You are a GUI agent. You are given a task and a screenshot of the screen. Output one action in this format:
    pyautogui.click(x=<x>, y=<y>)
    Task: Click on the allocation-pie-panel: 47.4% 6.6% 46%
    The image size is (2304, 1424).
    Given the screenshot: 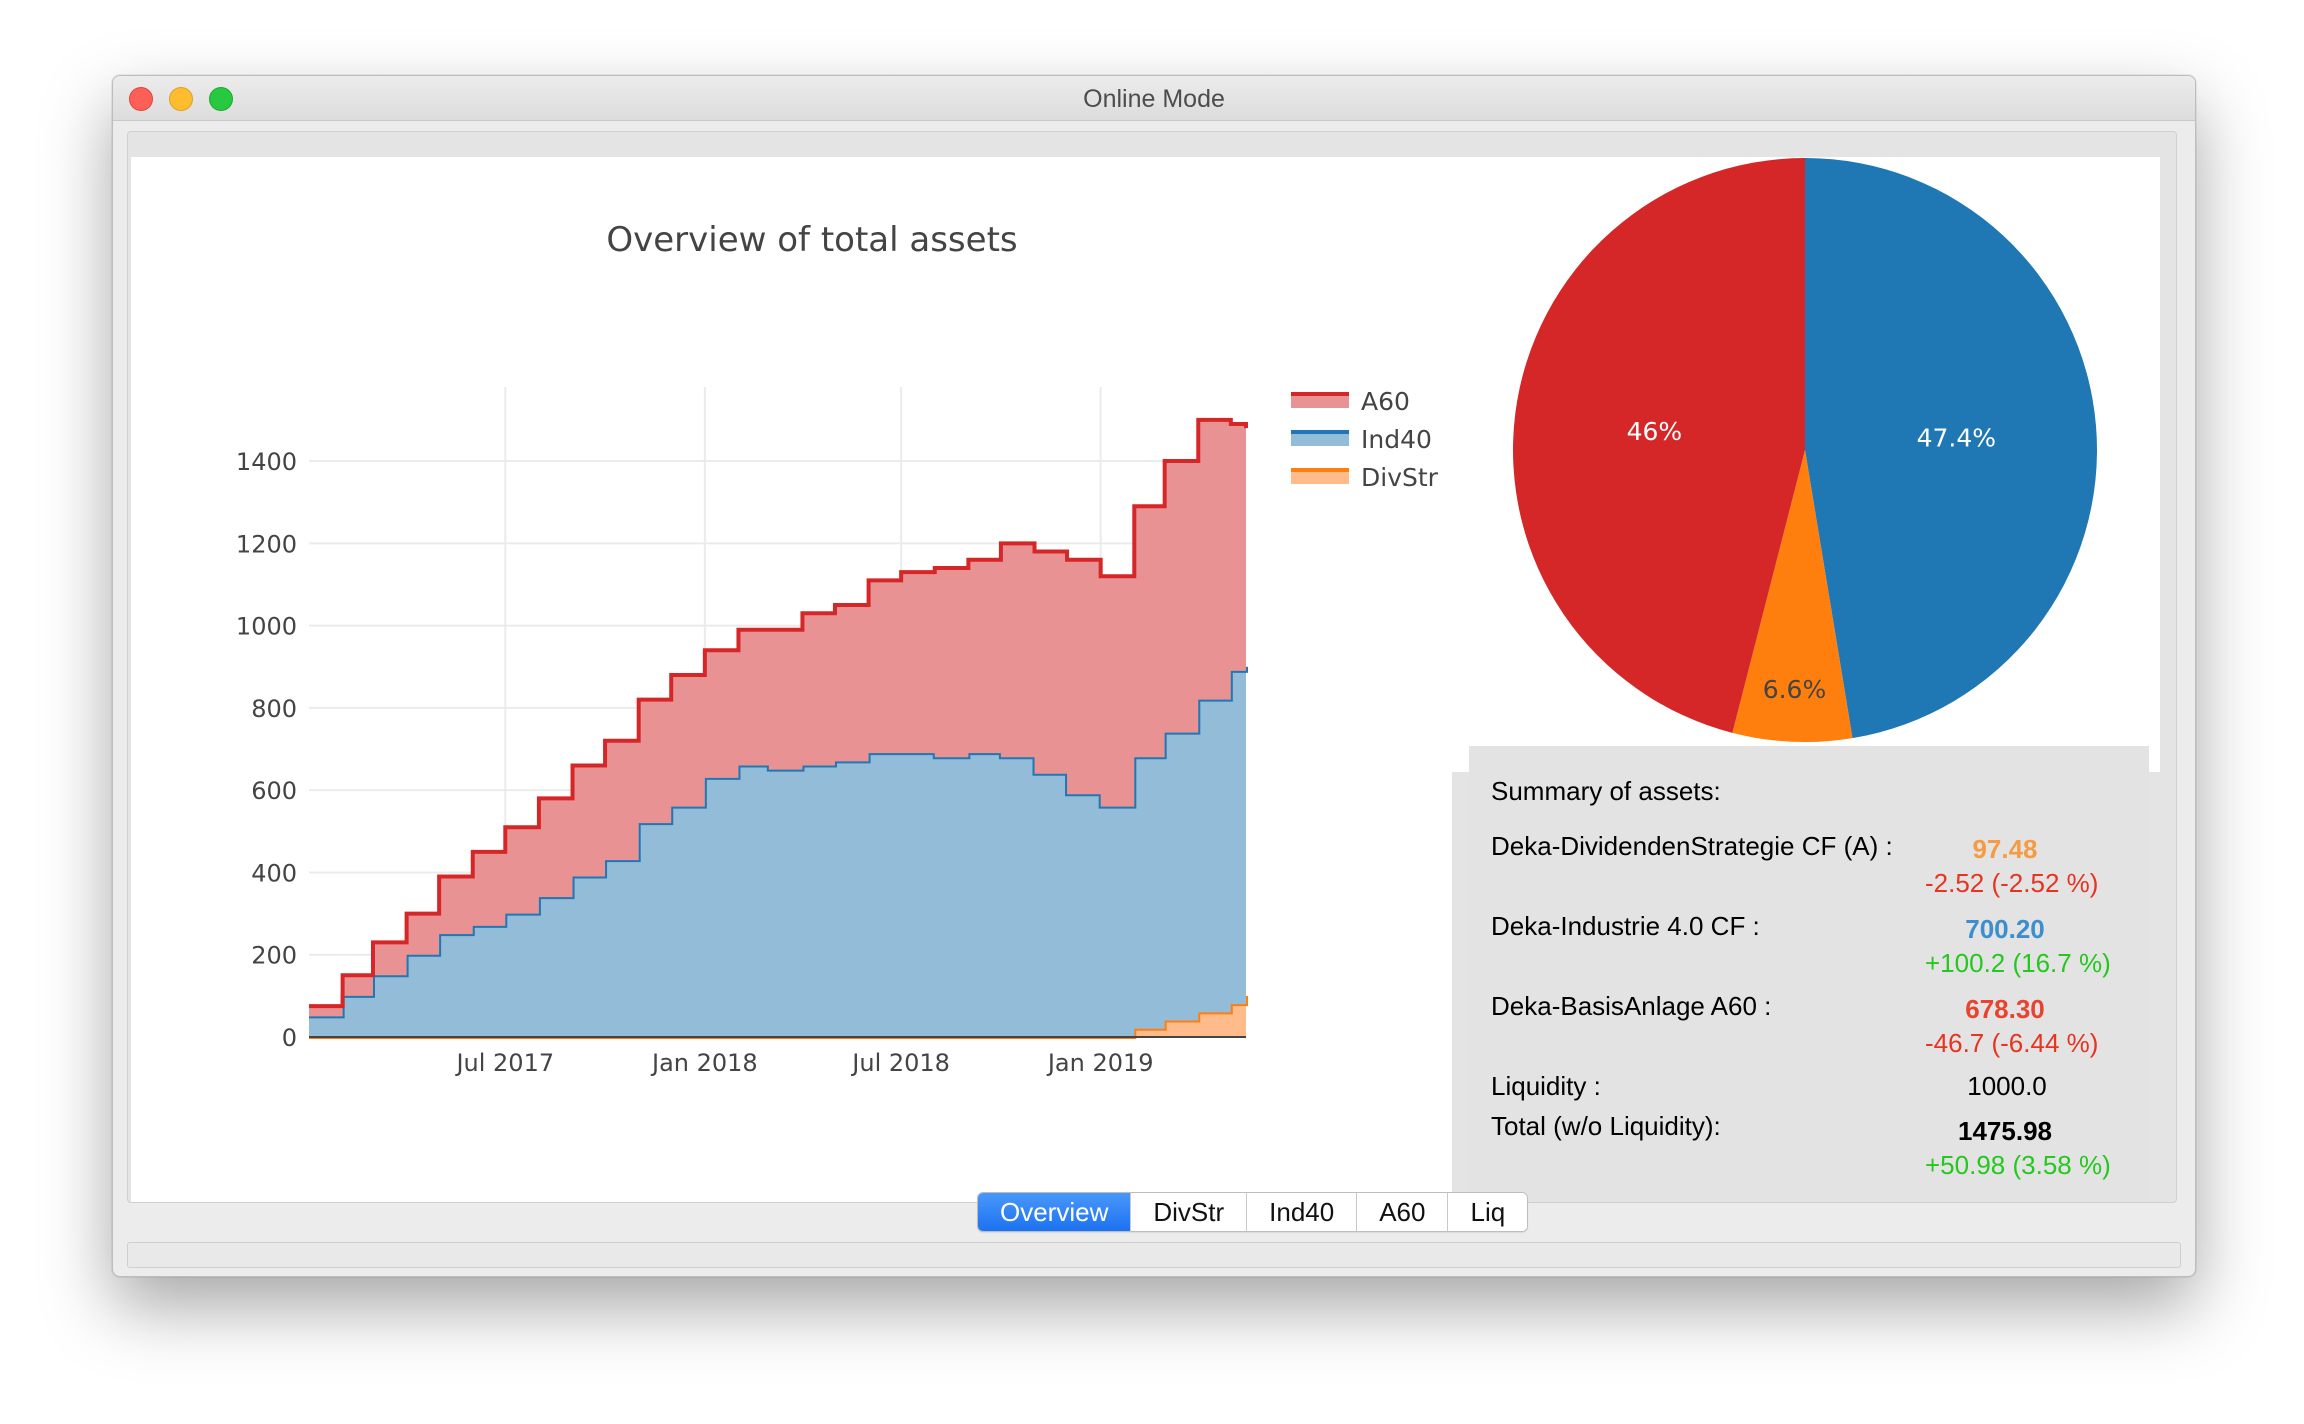 What is the action you would take?
    pyautogui.click(x=1806, y=464)
    